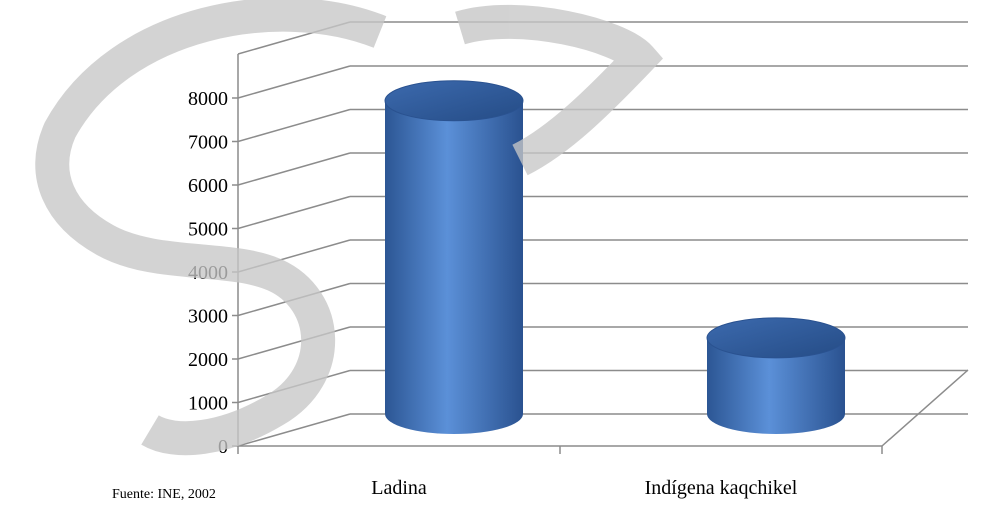  I want to click on x-tick-label: Indígena kaqchikel, so click(721, 488).